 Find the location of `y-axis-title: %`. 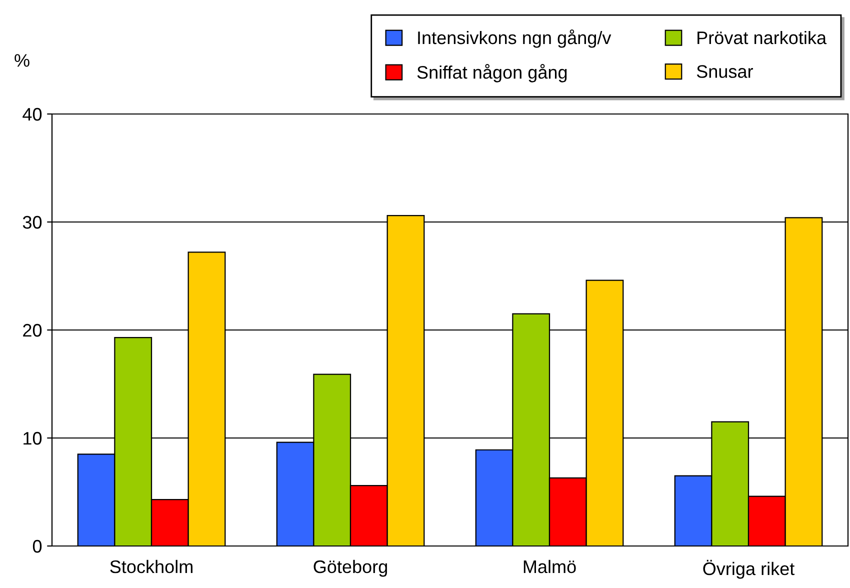

y-axis-title: % is located at coordinates (22, 60).